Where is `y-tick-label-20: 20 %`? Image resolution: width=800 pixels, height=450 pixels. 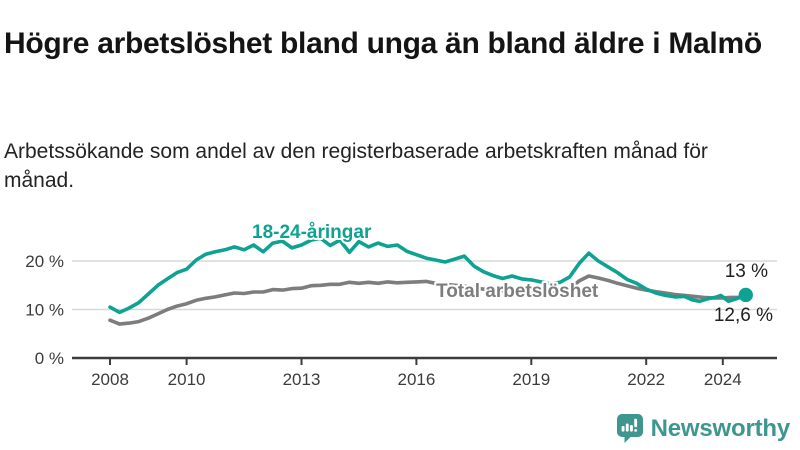 y-tick-label-20: 20 % is located at coordinates (44, 261).